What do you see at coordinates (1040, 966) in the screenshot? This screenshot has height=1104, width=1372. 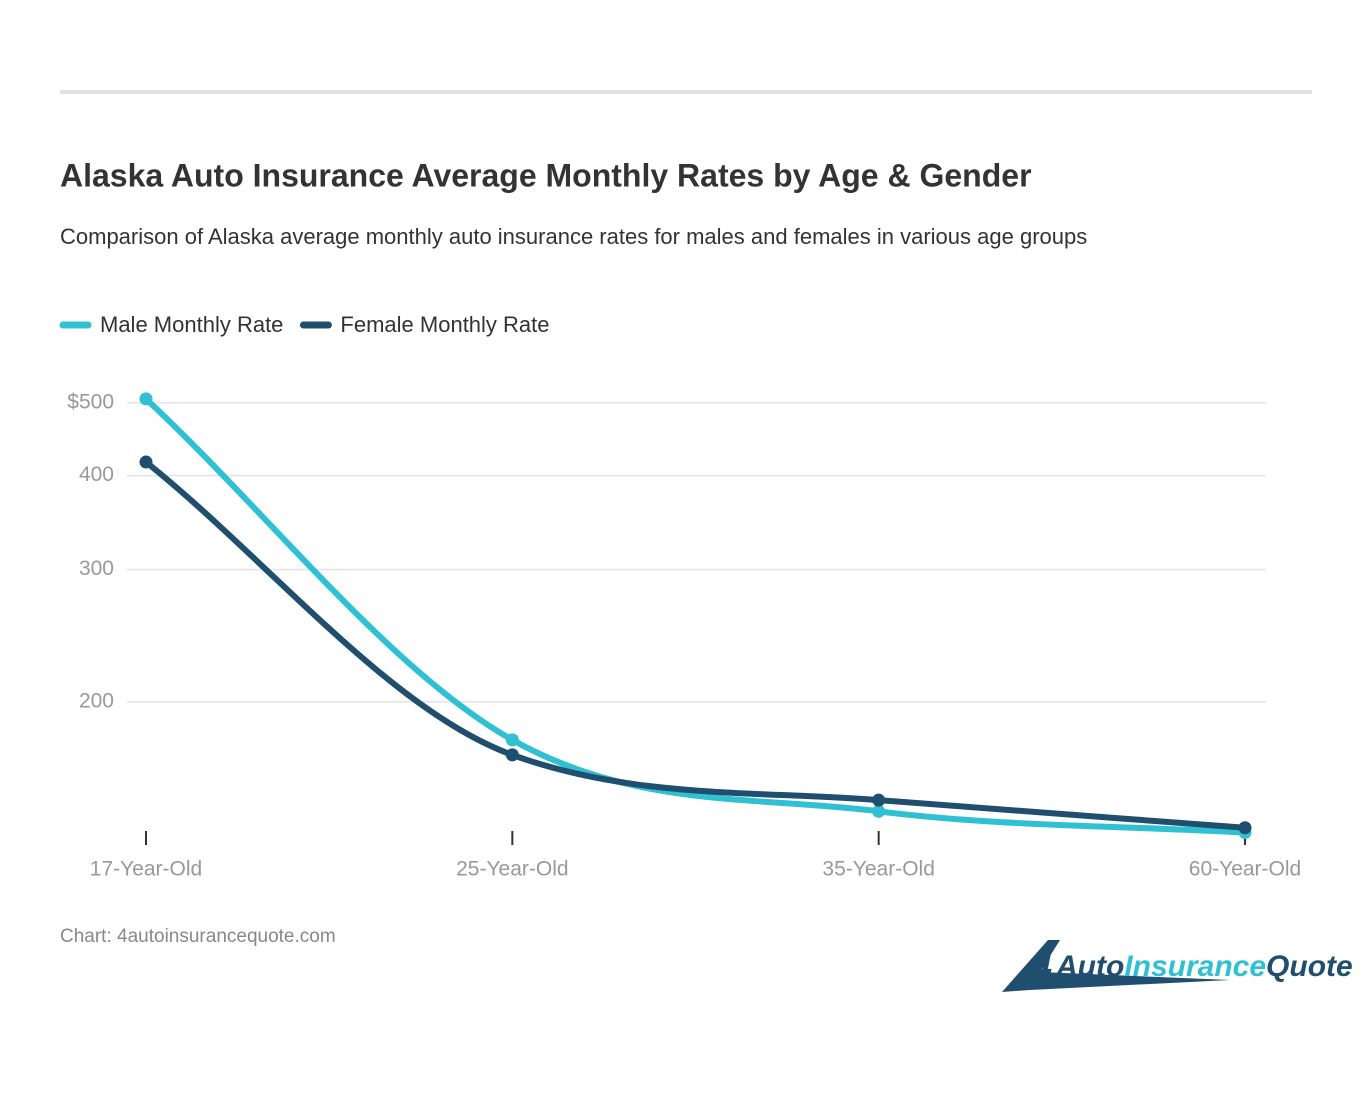 I see `logo-digit: 4` at bounding box center [1040, 966].